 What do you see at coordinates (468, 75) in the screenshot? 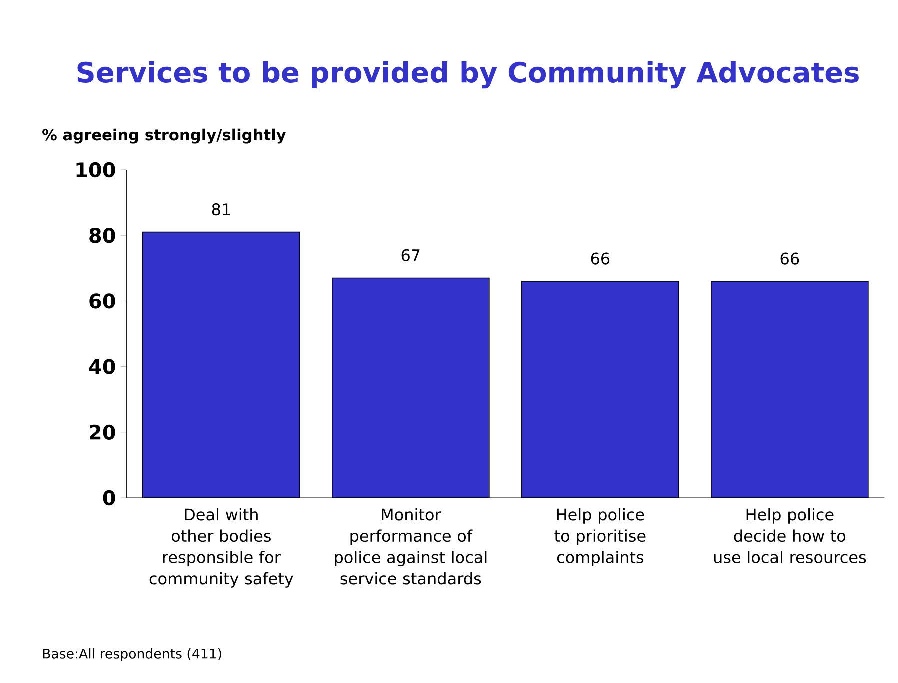
I see `chart-title: Services to be provided by Community Advocates` at bounding box center [468, 75].